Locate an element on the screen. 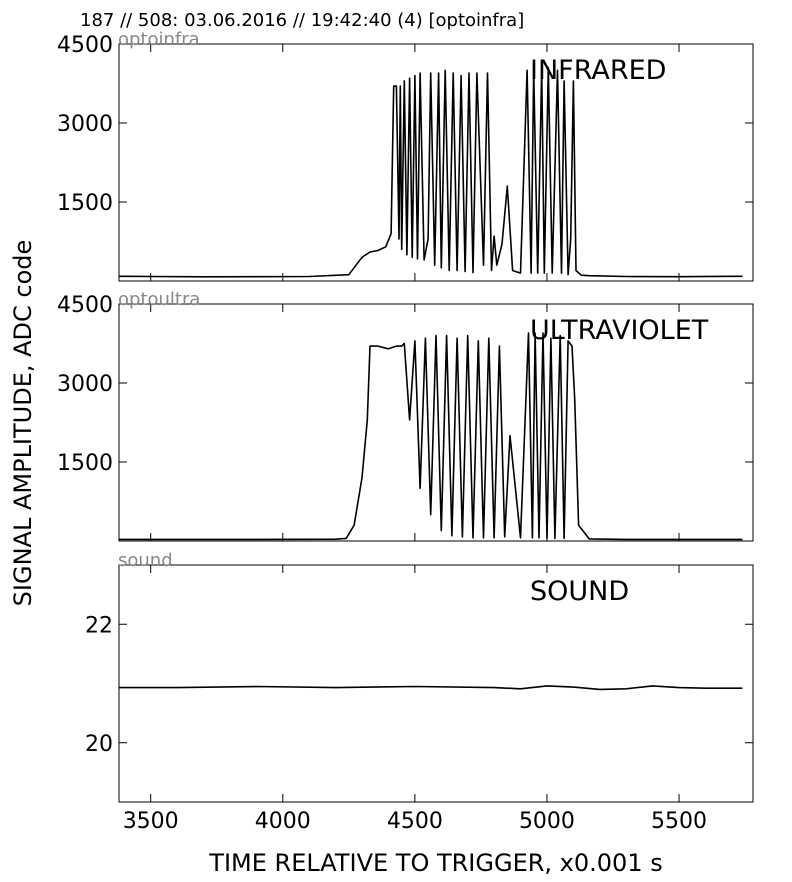  panel-title: INFRARED is located at coordinates (598, 70).